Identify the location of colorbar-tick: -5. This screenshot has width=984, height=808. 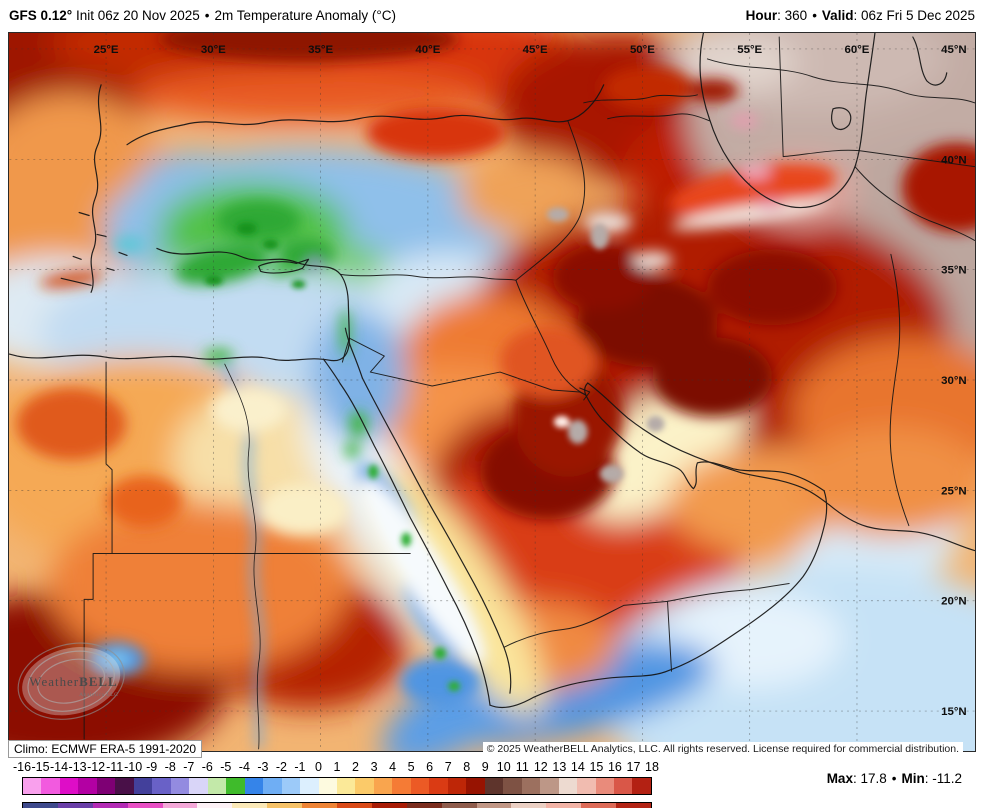
(226, 767).